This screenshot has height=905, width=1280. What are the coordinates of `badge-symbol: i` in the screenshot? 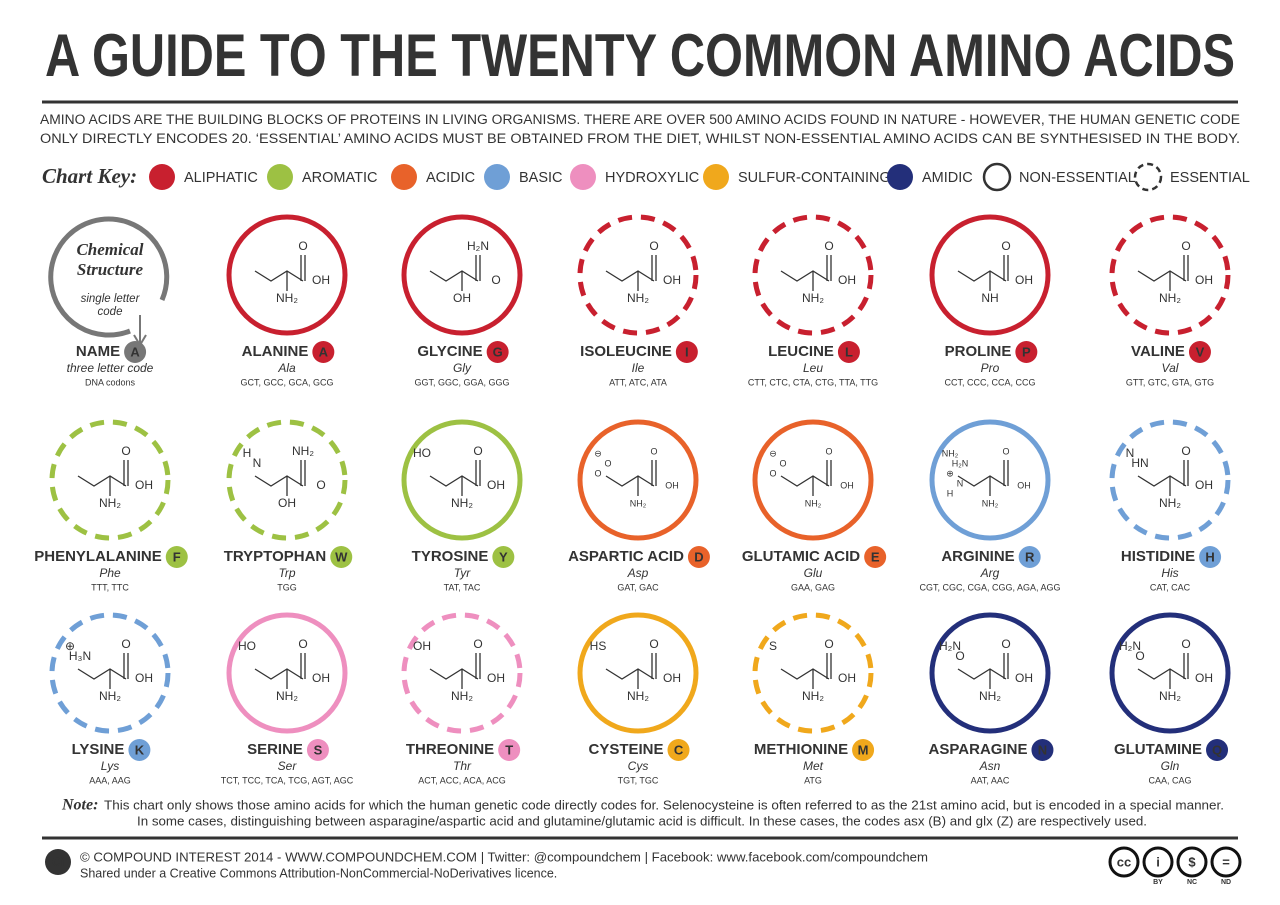 It's located at (1158, 861).